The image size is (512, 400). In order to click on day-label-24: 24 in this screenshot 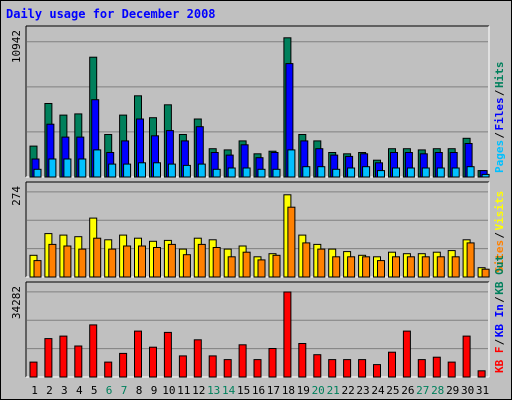, I will do `click(378, 390)`.